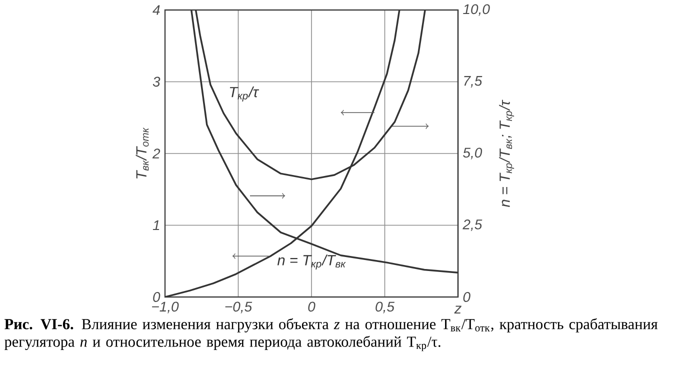  Describe the element at coordinates (156, 297) in the screenshot. I see `y-tick-label: 0` at that location.